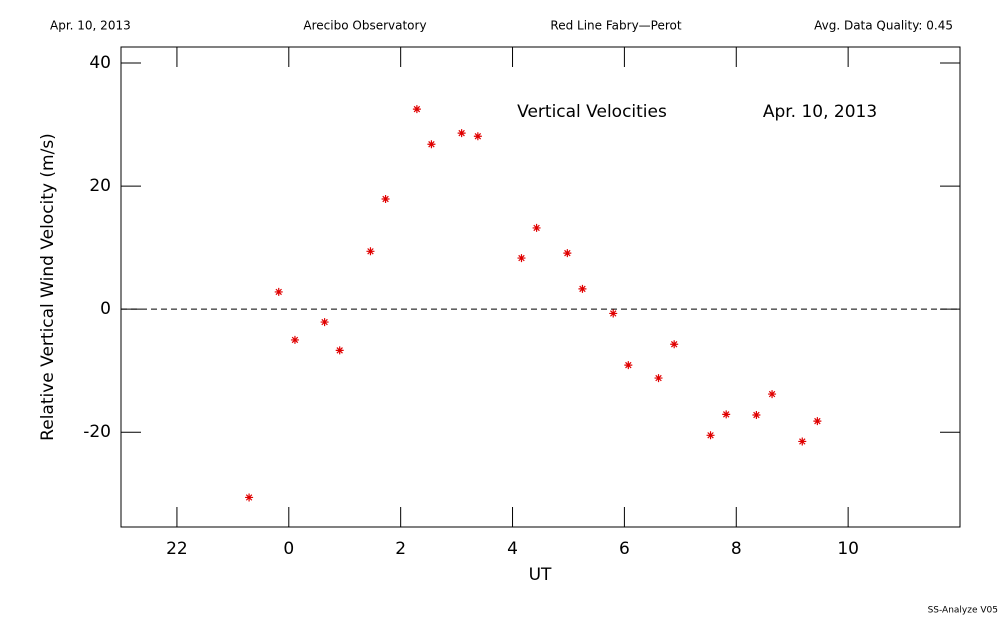 This screenshot has width=1000, height=625. I want to click on x-tick-label: 8, so click(736, 549).